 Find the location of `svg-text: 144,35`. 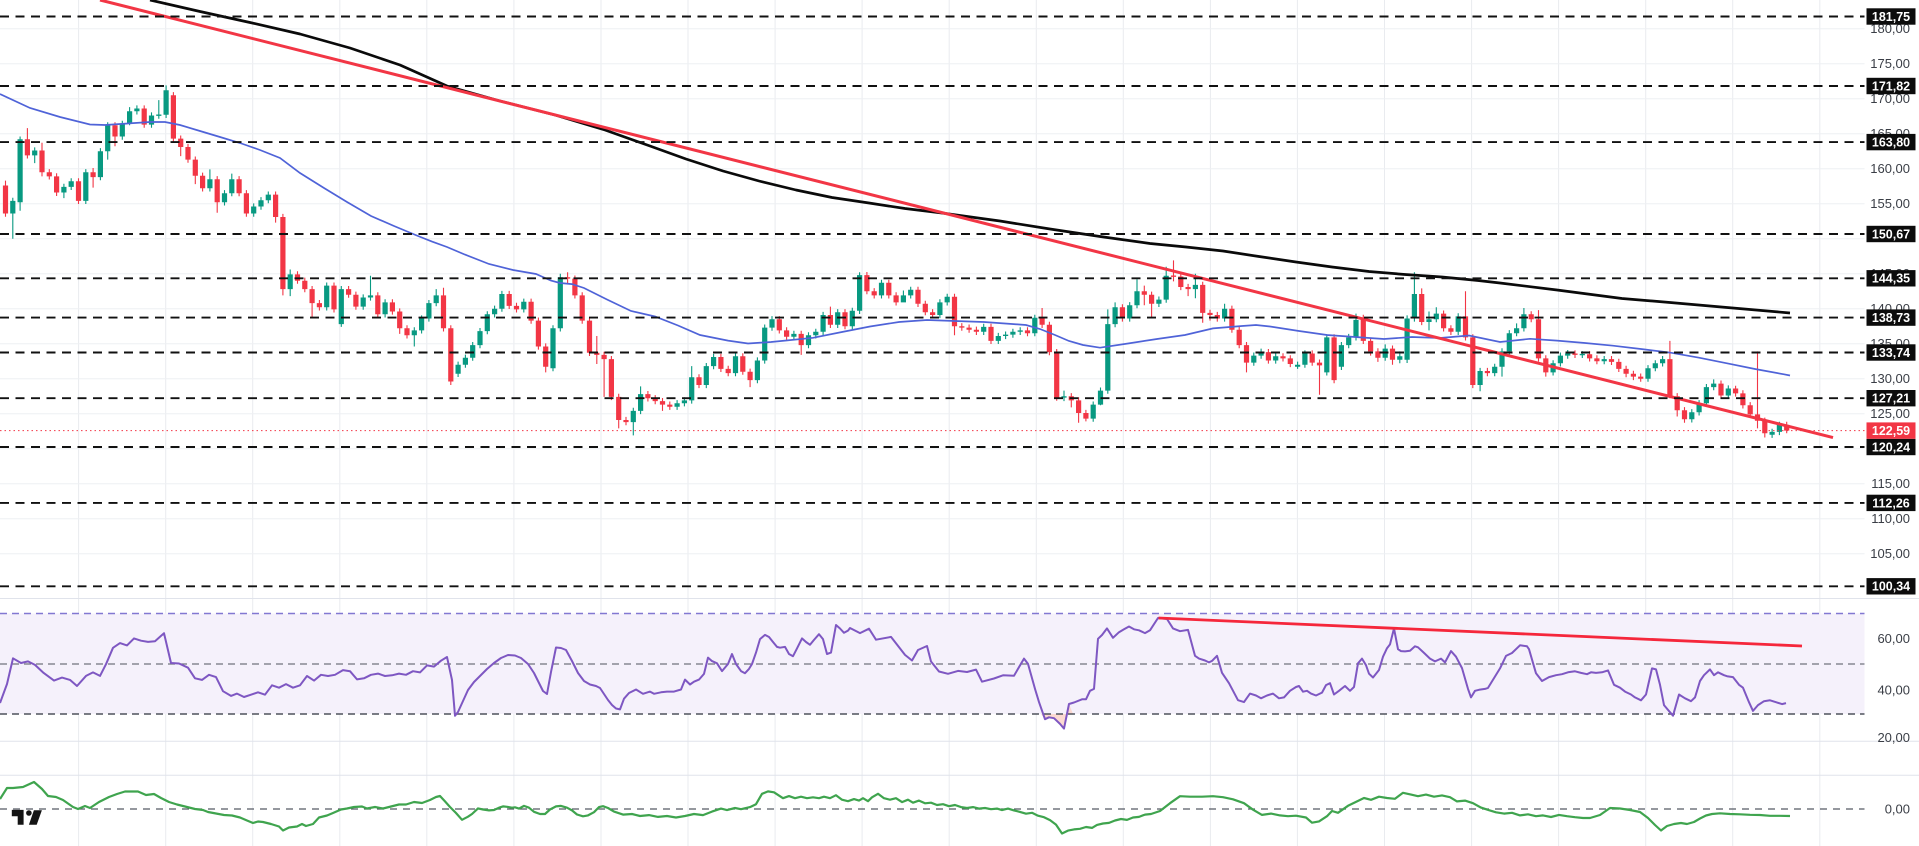

svg-text: 144,35 is located at coordinates (1891, 279).